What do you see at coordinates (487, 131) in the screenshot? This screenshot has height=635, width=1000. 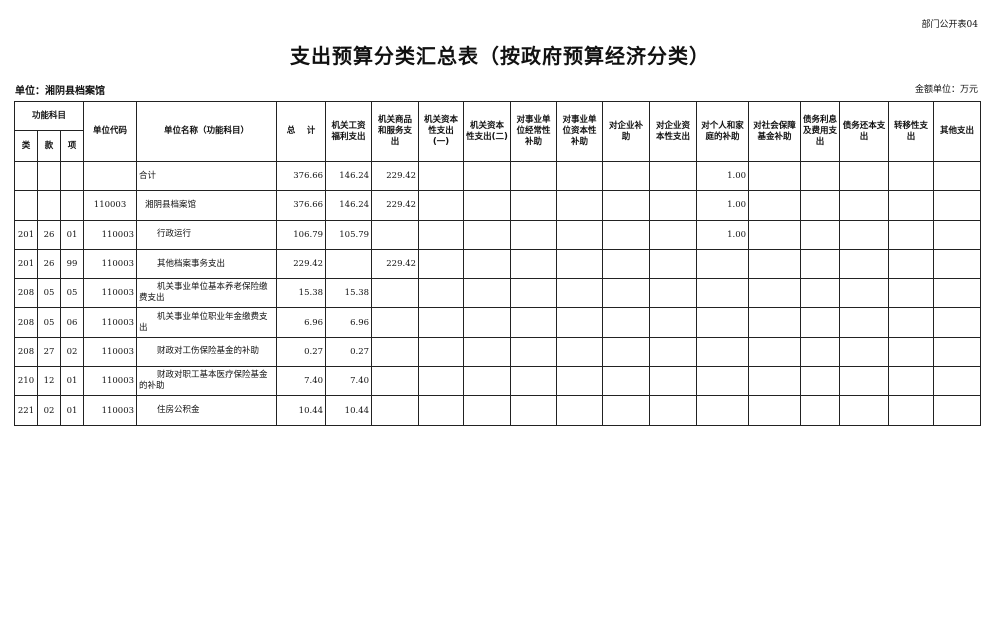 I see `header-col: 机关资本性支出(二)` at bounding box center [487, 131].